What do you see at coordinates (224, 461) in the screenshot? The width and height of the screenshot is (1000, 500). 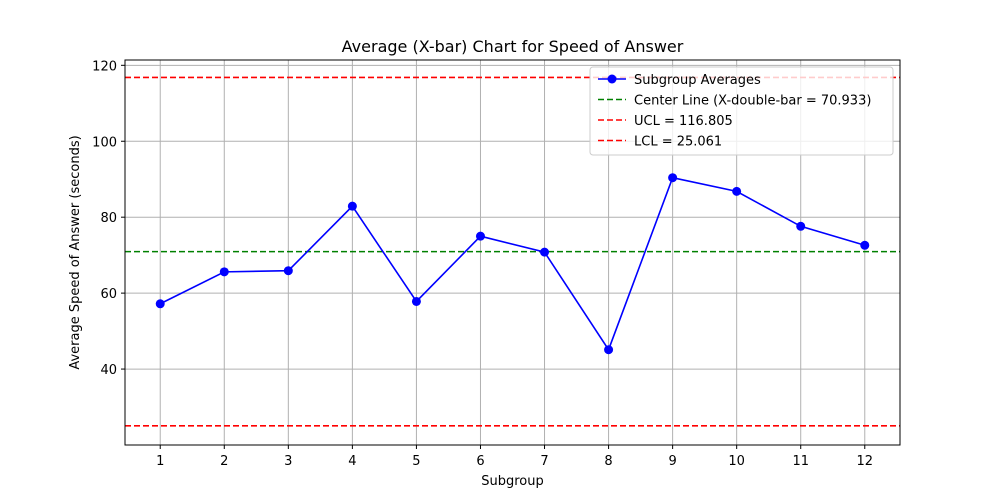 I see `x-tick-label: 2` at bounding box center [224, 461].